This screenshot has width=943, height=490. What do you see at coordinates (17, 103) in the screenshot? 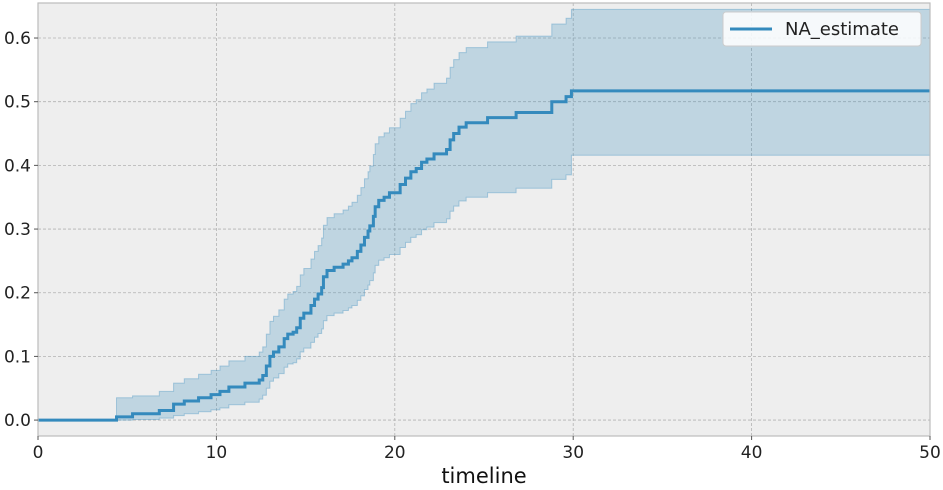
I see `y-tick-label: 0.5` at bounding box center [17, 103].